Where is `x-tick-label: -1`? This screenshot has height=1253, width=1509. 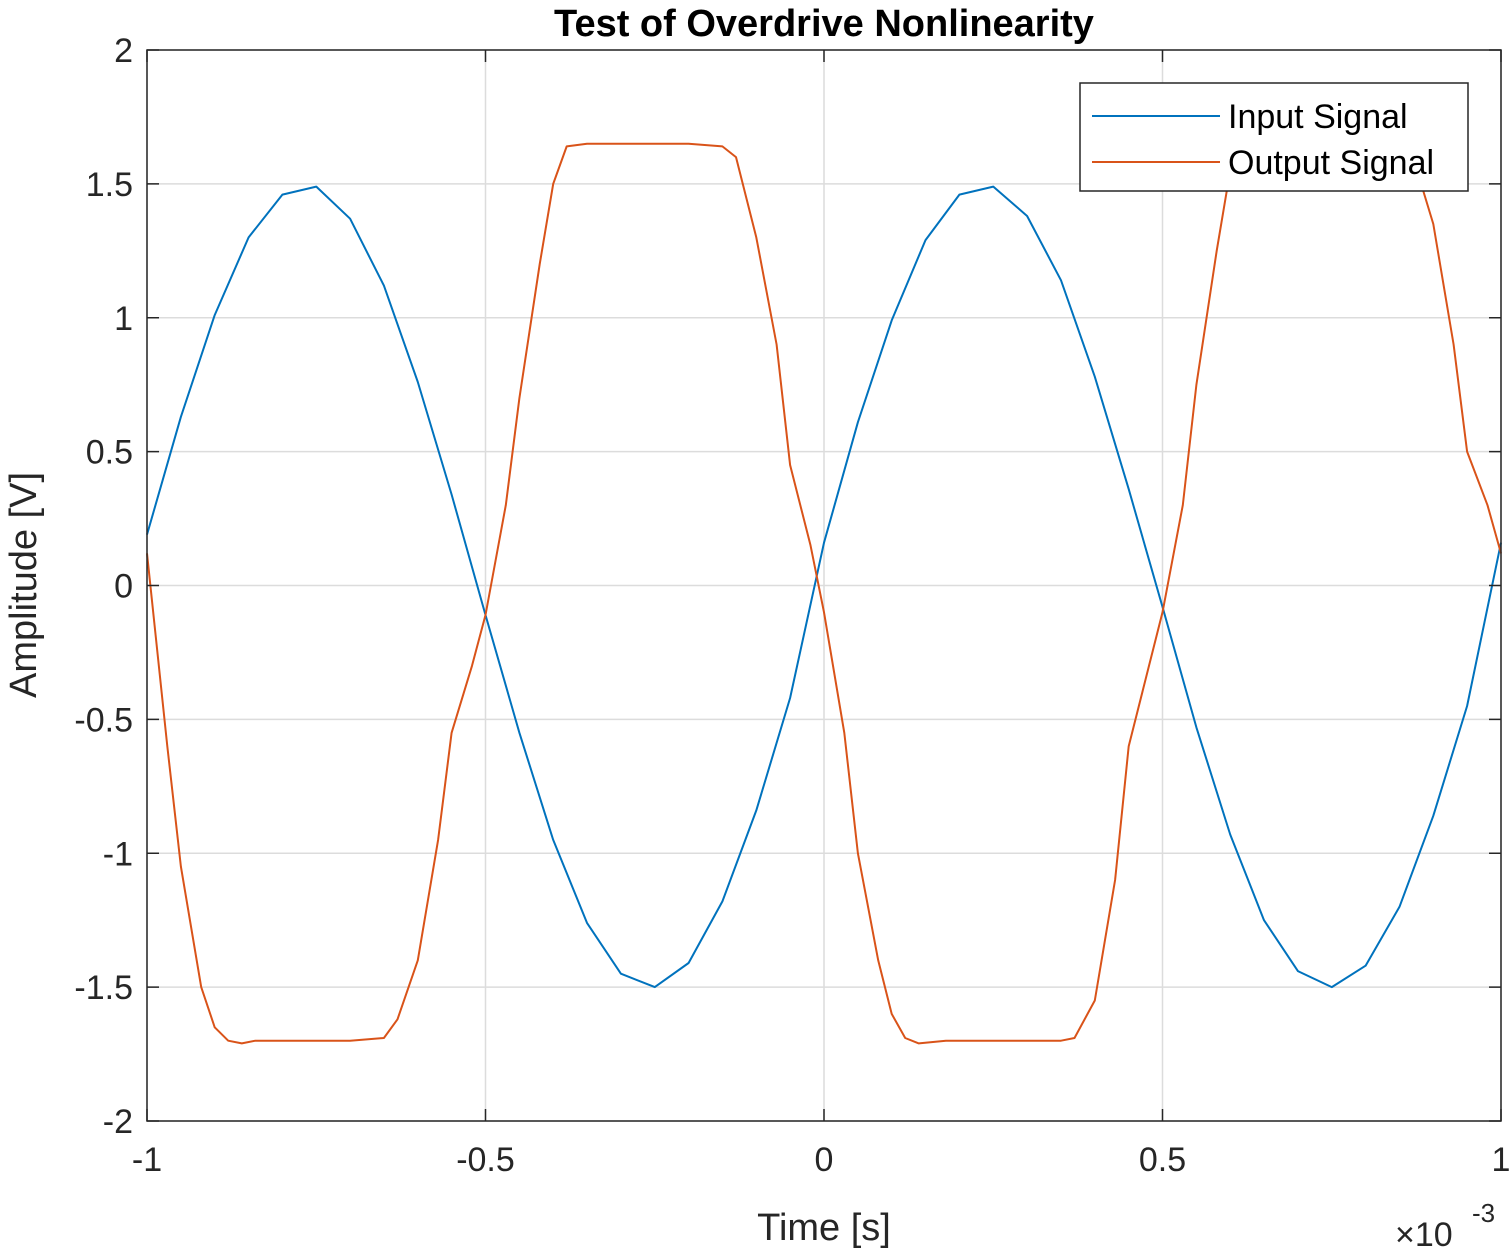 x-tick-label: -1 is located at coordinates (147, 1160).